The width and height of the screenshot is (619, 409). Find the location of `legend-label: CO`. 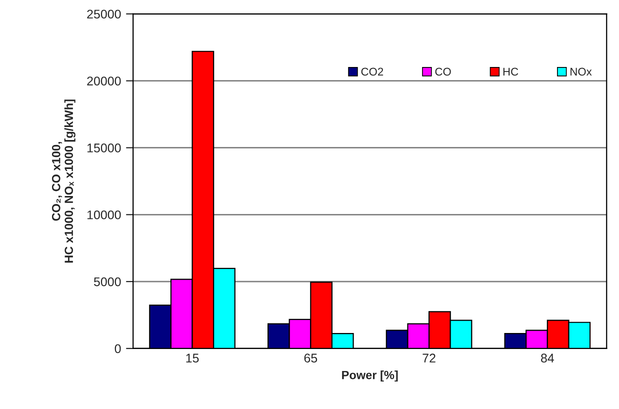

legend-label: CO is located at coordinates (443, 72).